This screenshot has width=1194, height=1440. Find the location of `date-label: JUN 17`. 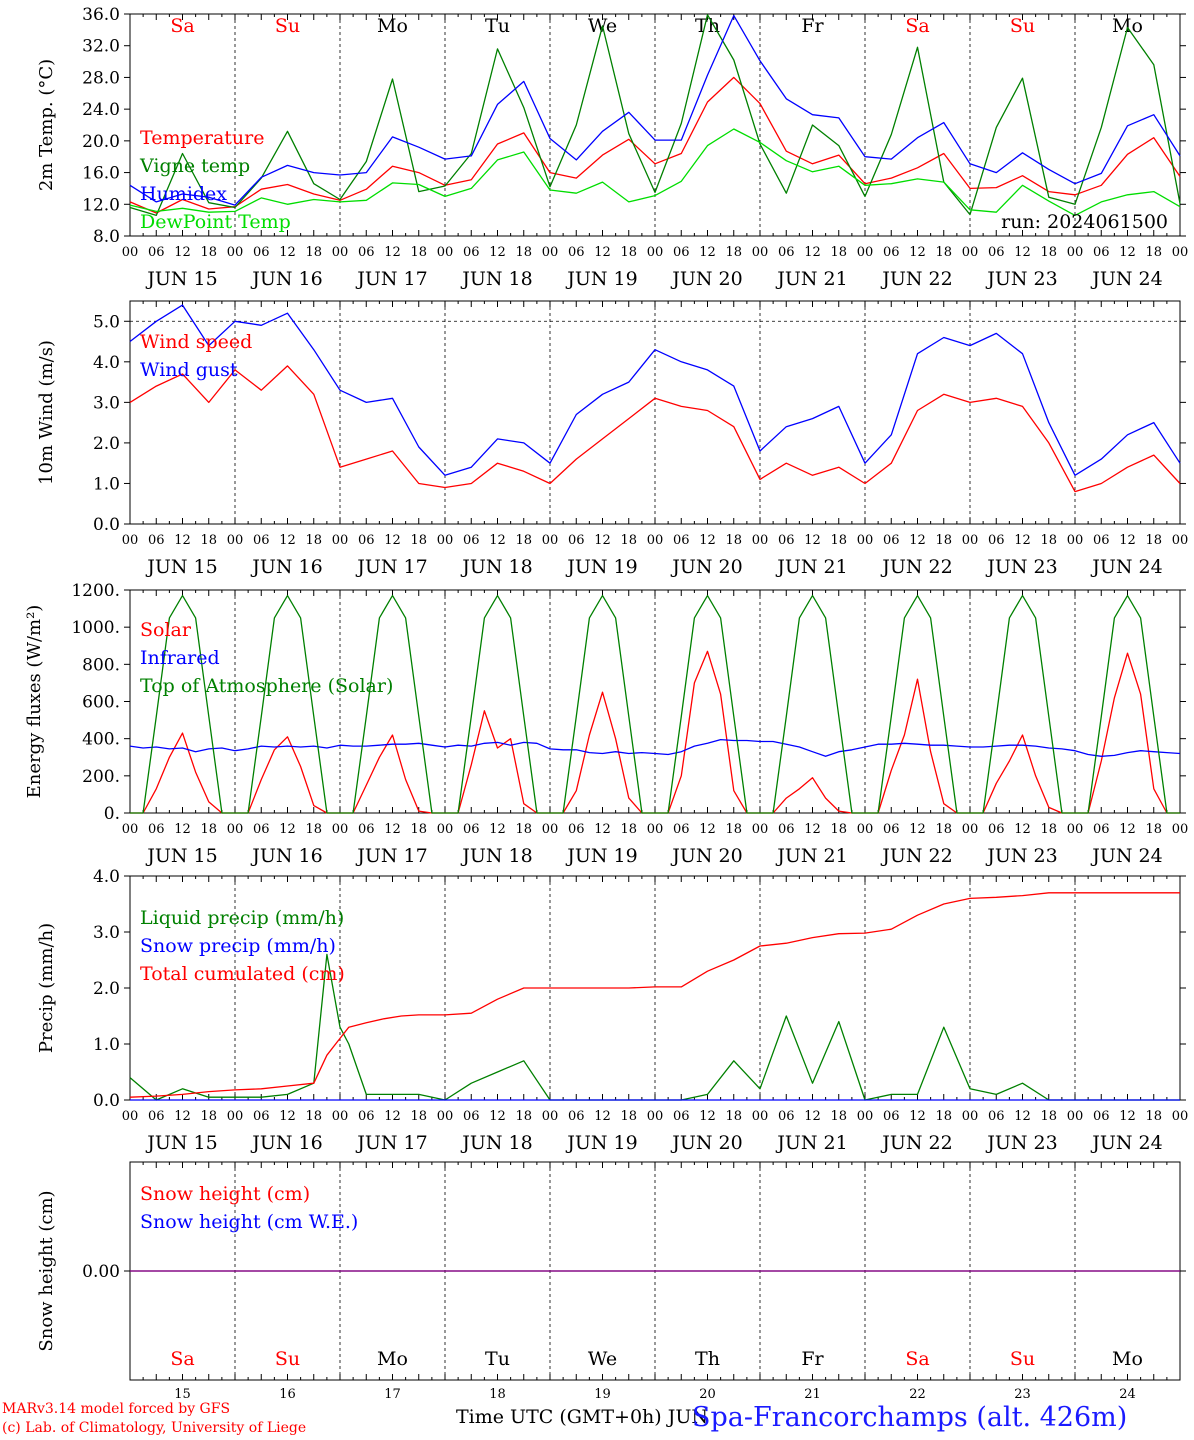

date-label: JUN 17 is located at coordinates (391, 279).